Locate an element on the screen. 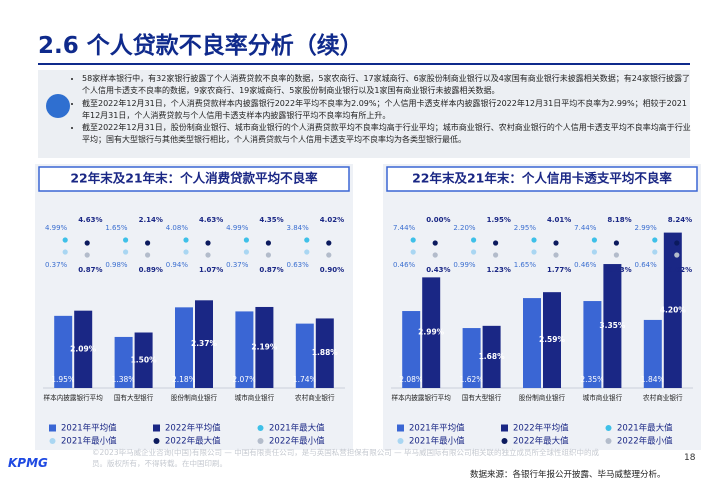 This screenshot has width=710, height=491. dot-label: 0.00% is located at coordinates (438, 220).